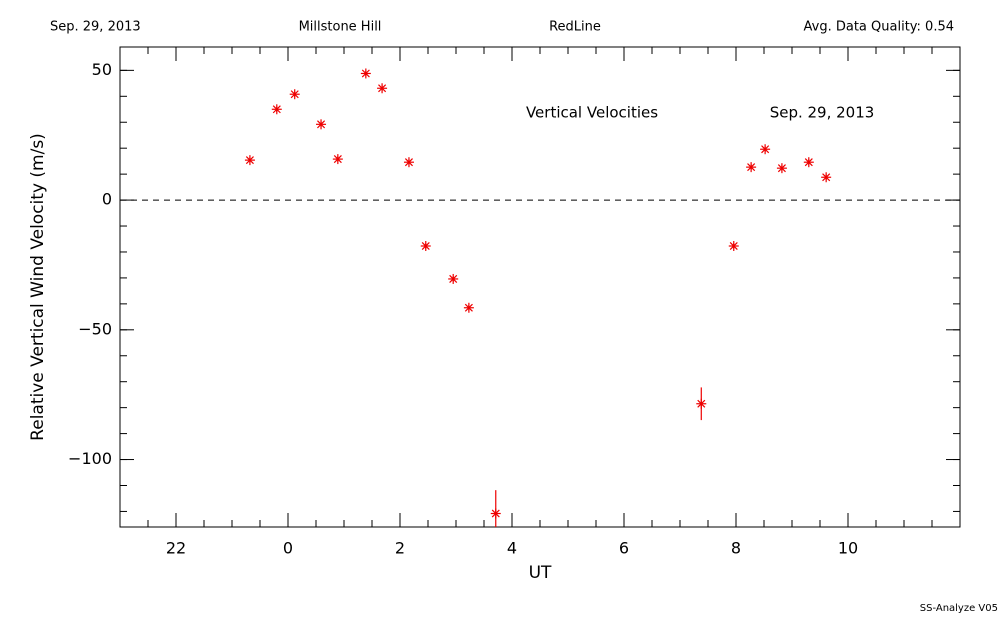 This screenshot has width=1000, height=625. What do you see at coordinates (102, 69) in the screenshot?
I see `y-tick-label: 50` at bounding box center [102, 69].